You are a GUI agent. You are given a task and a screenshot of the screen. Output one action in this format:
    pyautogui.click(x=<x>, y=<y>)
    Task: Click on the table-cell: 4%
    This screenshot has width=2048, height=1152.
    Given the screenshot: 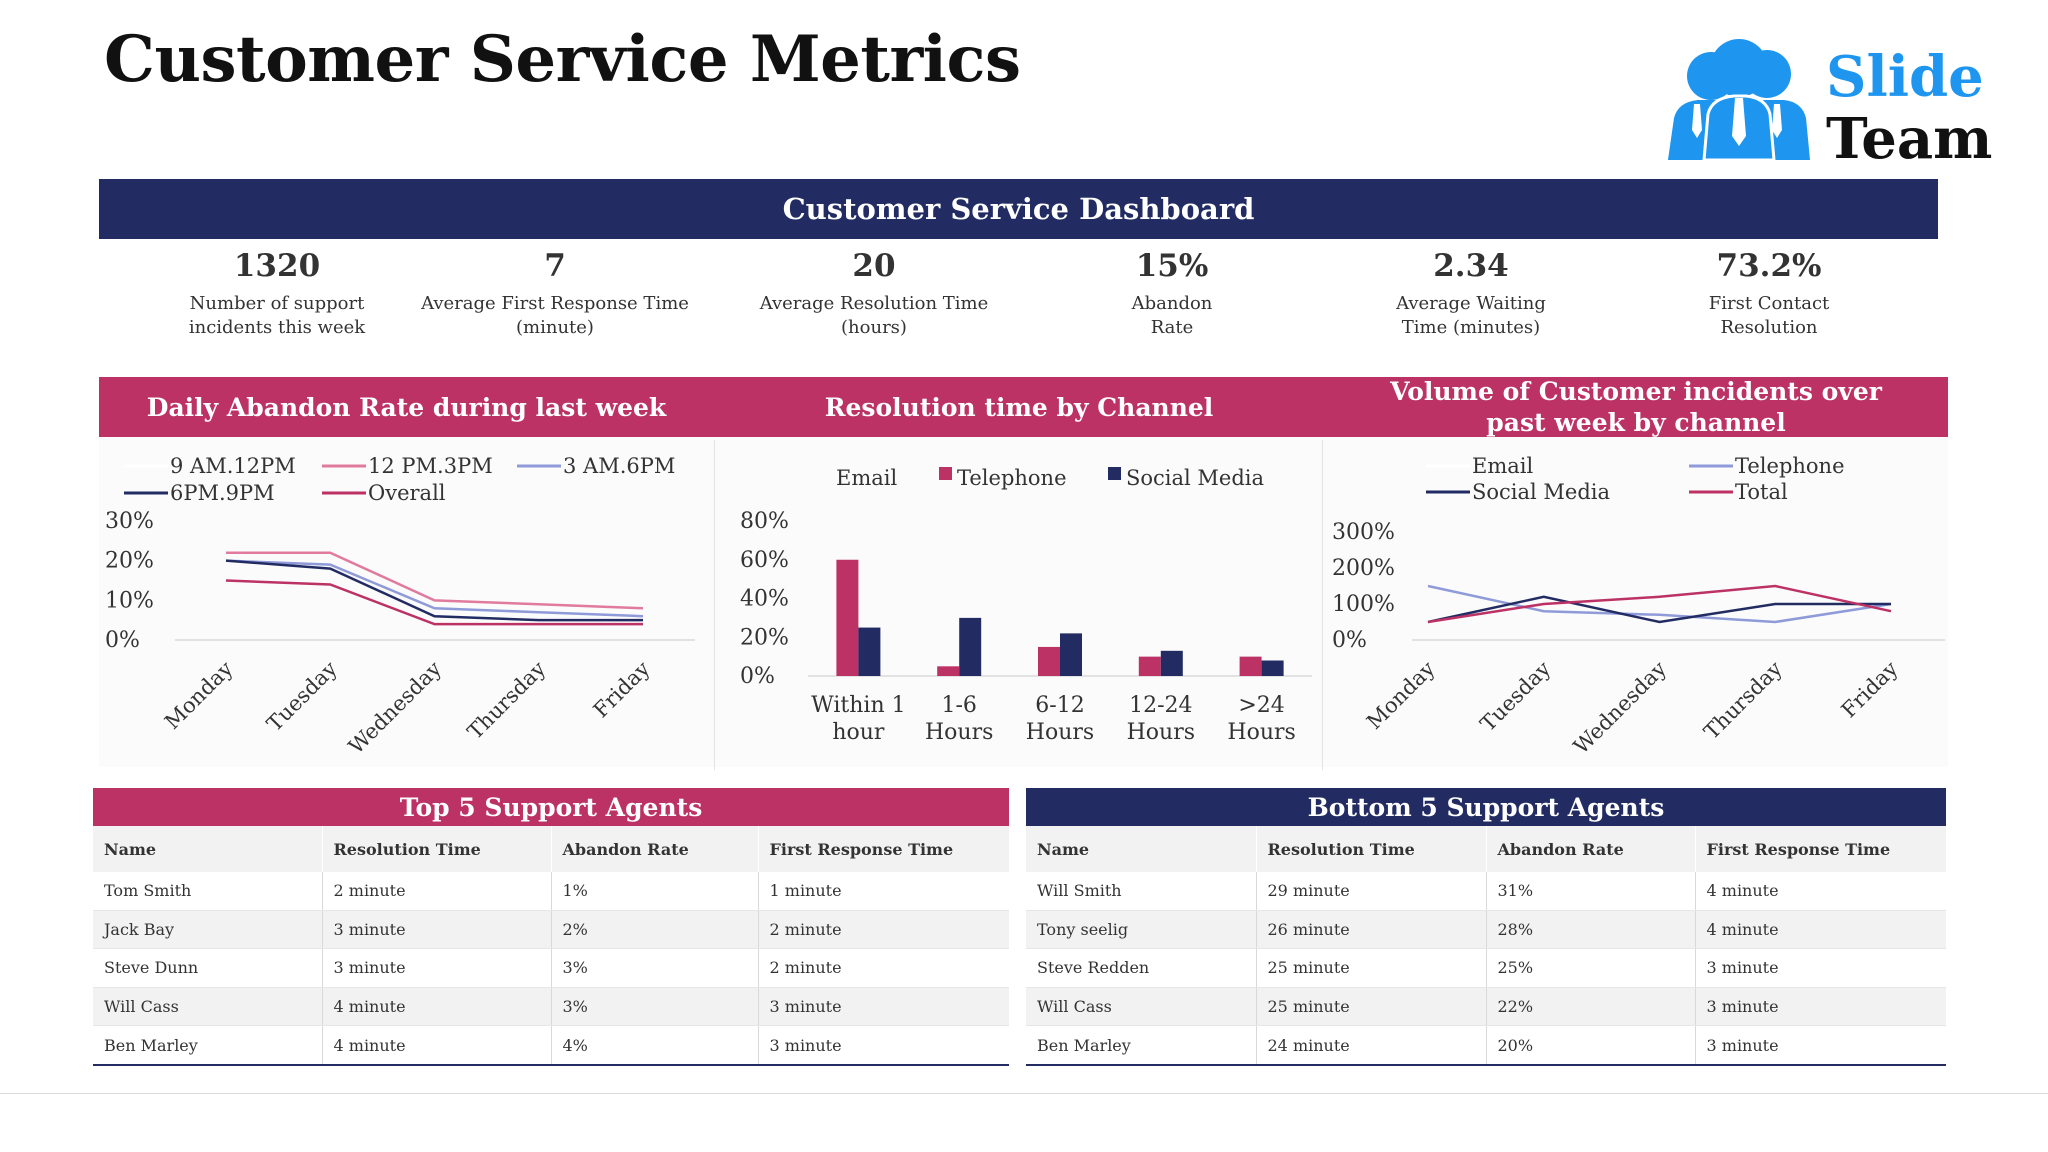 What is the action you would take?
    pyautogui.click(x=655, y=1045)
    